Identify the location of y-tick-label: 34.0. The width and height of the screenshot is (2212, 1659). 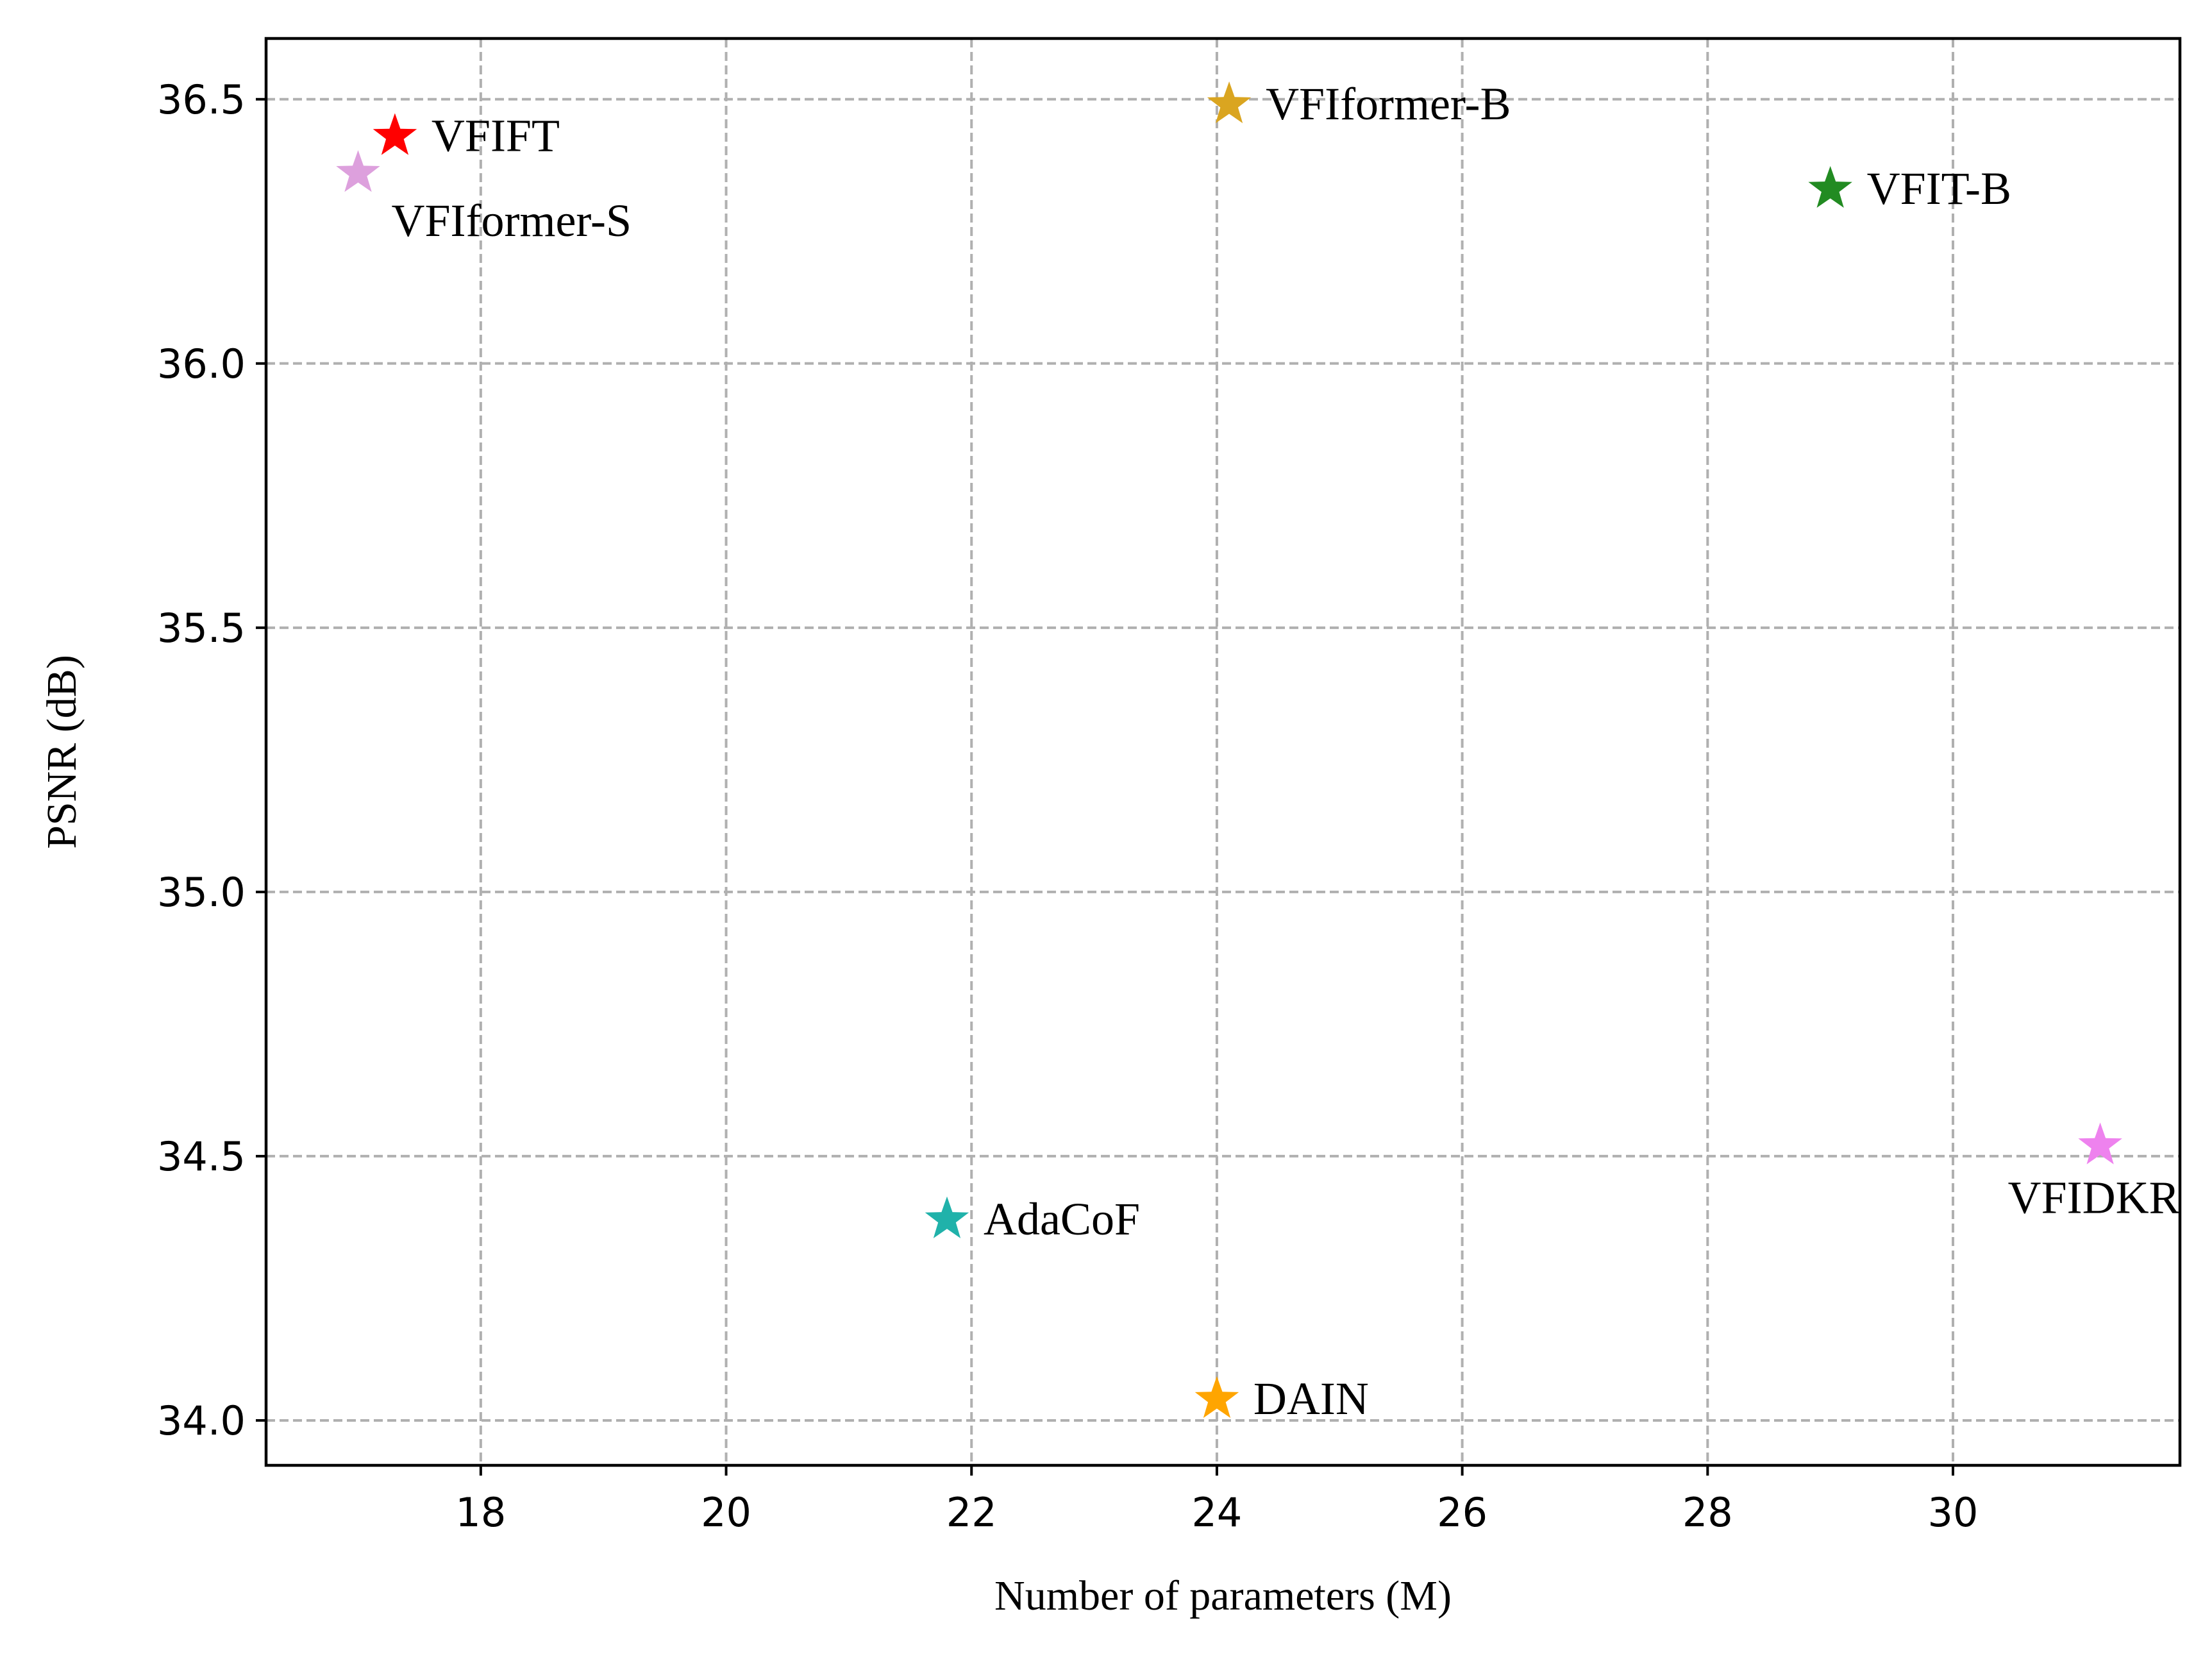
(201, 1420).